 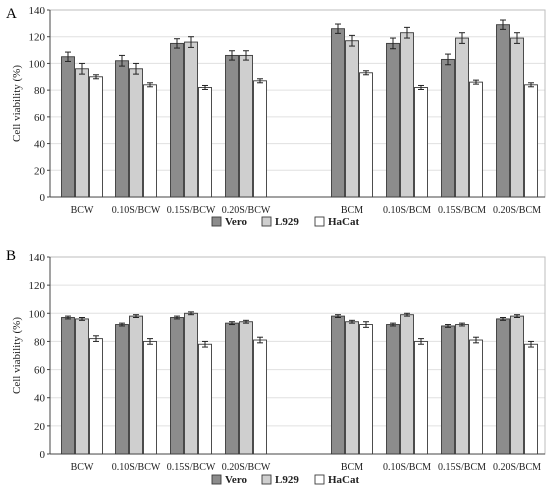 What do you see at coordinates (11, 14) in the screenshot?
I see `panel-label-a: A` at bounding box center [11, 14].